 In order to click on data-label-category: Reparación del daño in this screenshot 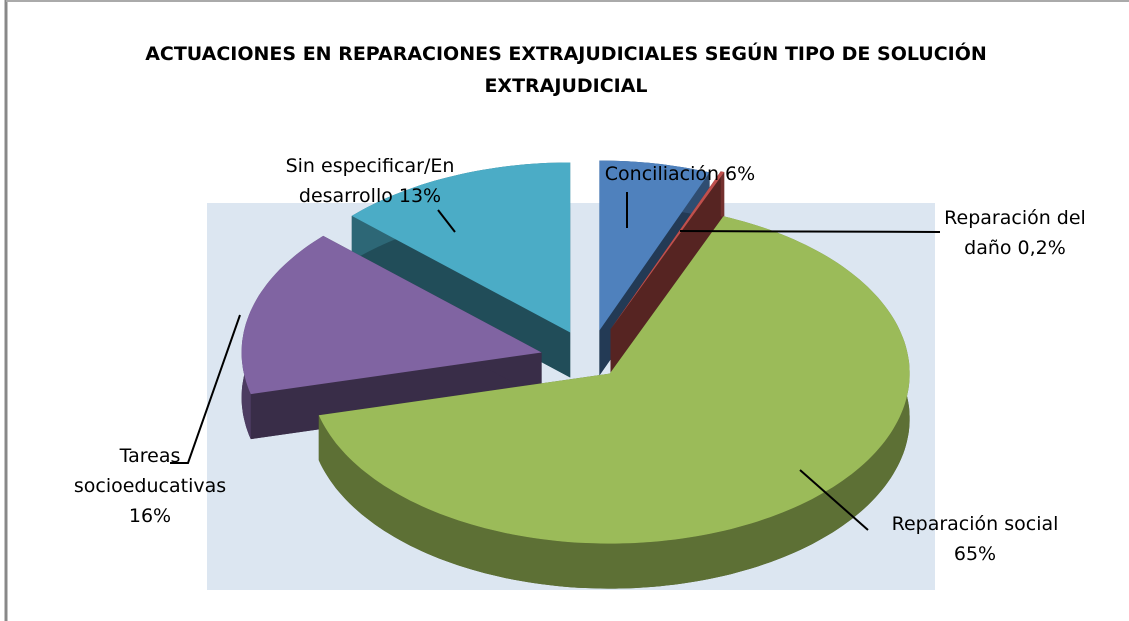, I will do `click(1015, 233)`.